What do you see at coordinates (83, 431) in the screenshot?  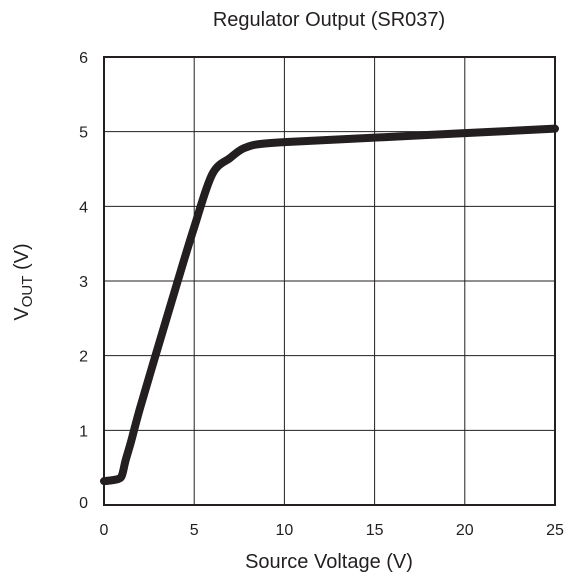 I see `y-tick-label: 1` at bounding box center [83, 431].